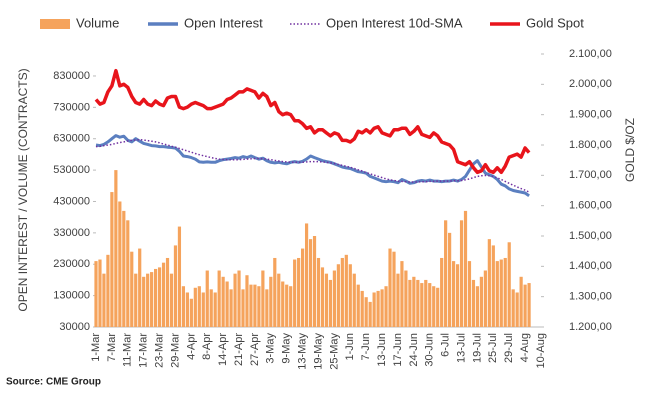 This screenshot has height=410, width=657. I want to click on legend-label: Gold Spot, so click(555, 22).